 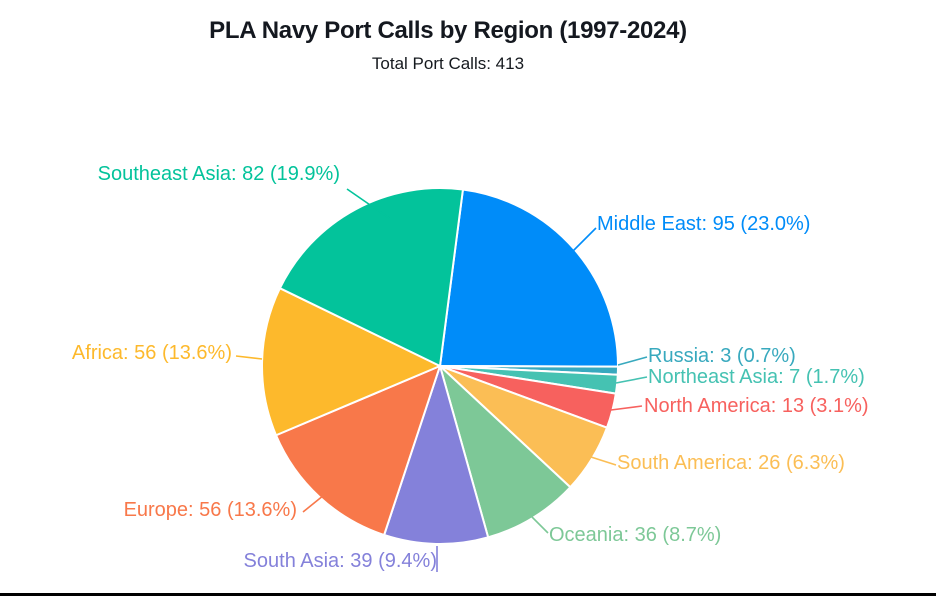 I want to click on leader-line-africa, so click(x=249, y=357).